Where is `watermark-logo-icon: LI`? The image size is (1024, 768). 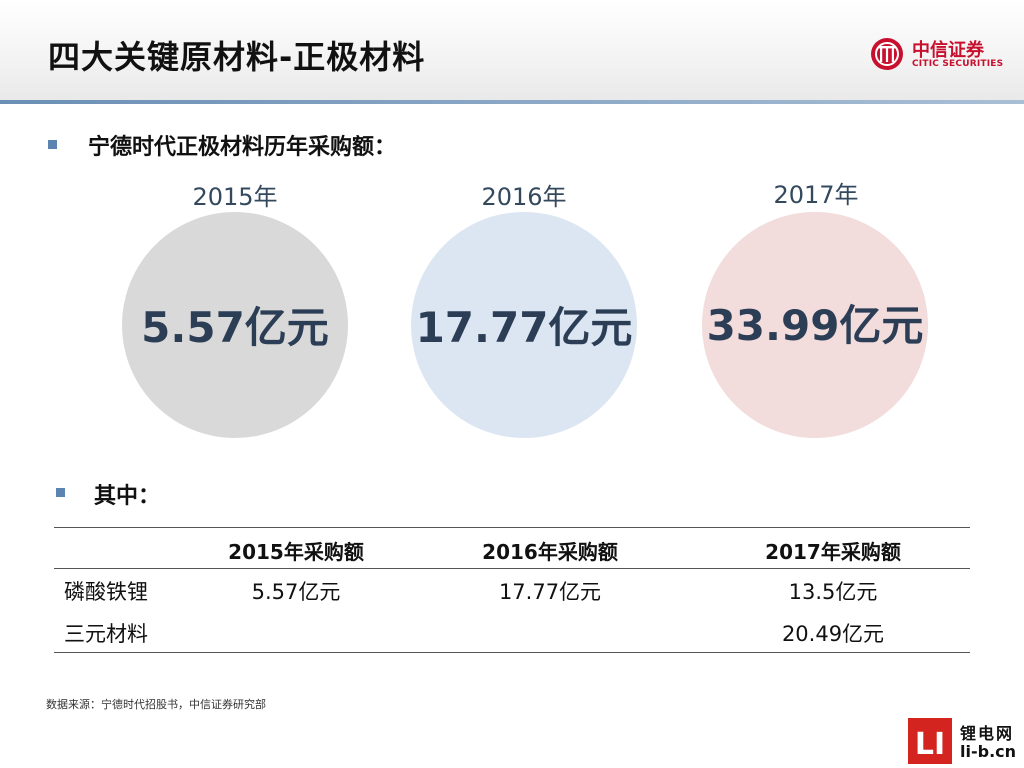 watermark-logo-icon: LI is located at coordinates (930, 741).